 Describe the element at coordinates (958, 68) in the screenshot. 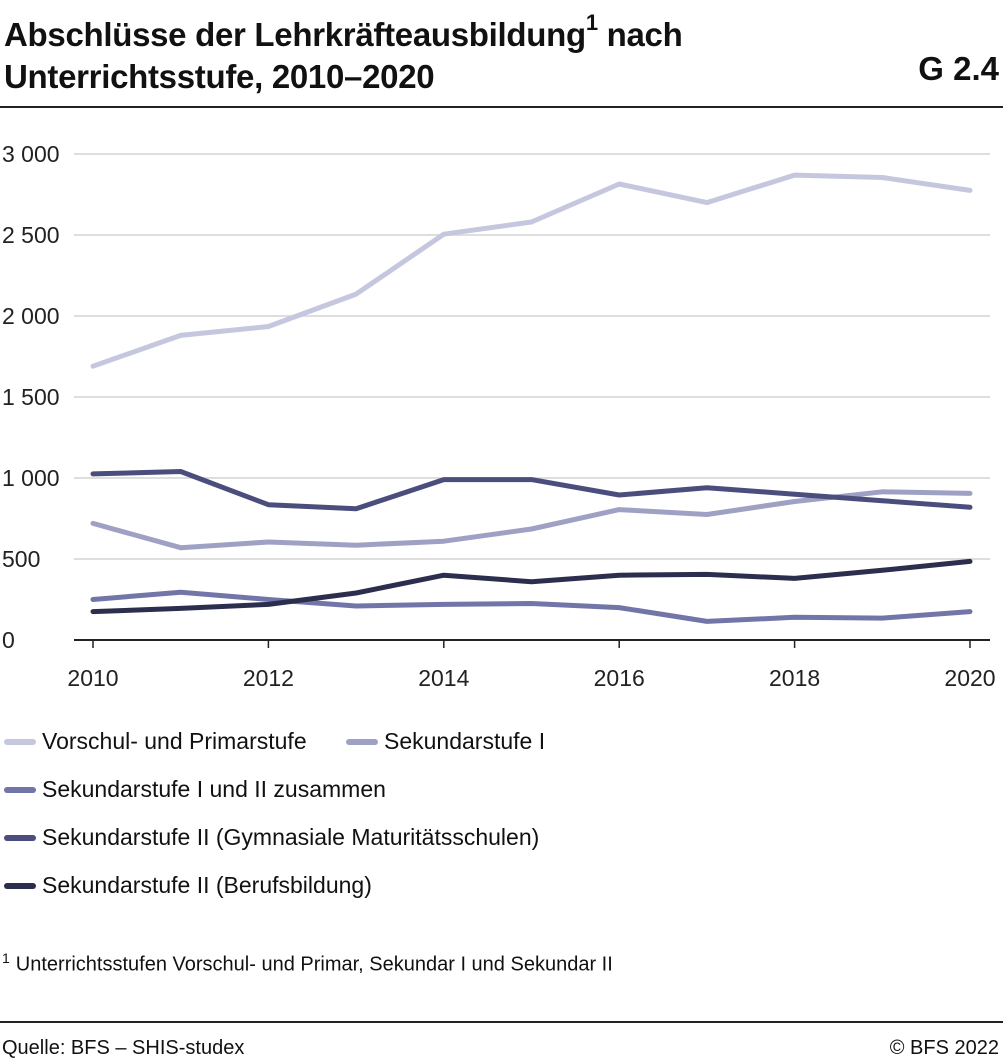

I see `graphic-number: G 2.4` at that location.